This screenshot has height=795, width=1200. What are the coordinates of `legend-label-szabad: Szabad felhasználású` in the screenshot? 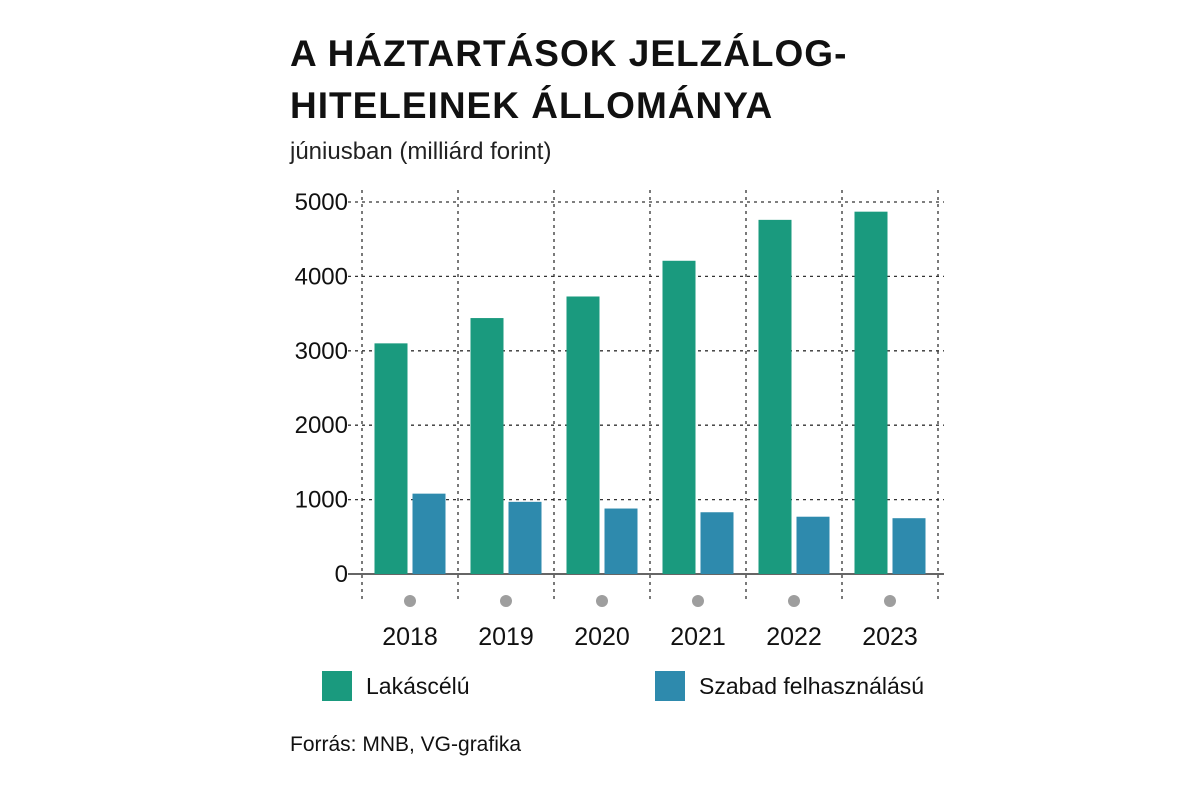 It's located at (812, 685).